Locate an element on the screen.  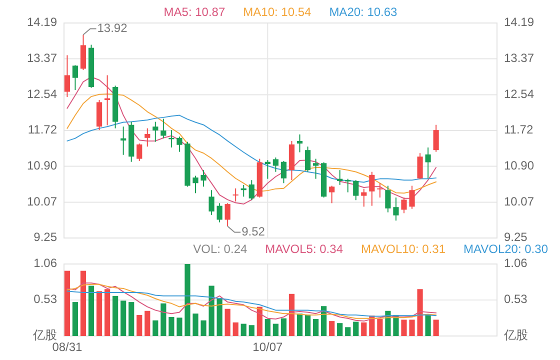
y2-tick-label: 10.90 is located at coordinates (519, 165).